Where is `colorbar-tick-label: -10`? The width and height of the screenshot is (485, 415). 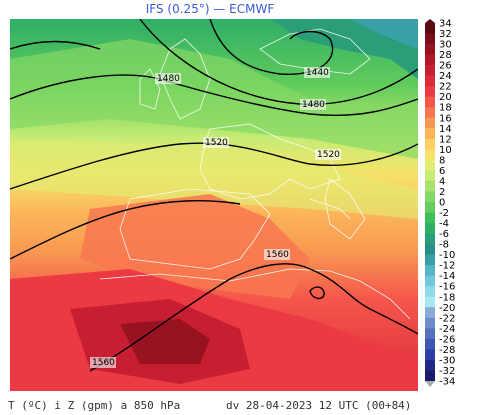 colorbar-tick-label: -10 is located at coordinates (447, 255).